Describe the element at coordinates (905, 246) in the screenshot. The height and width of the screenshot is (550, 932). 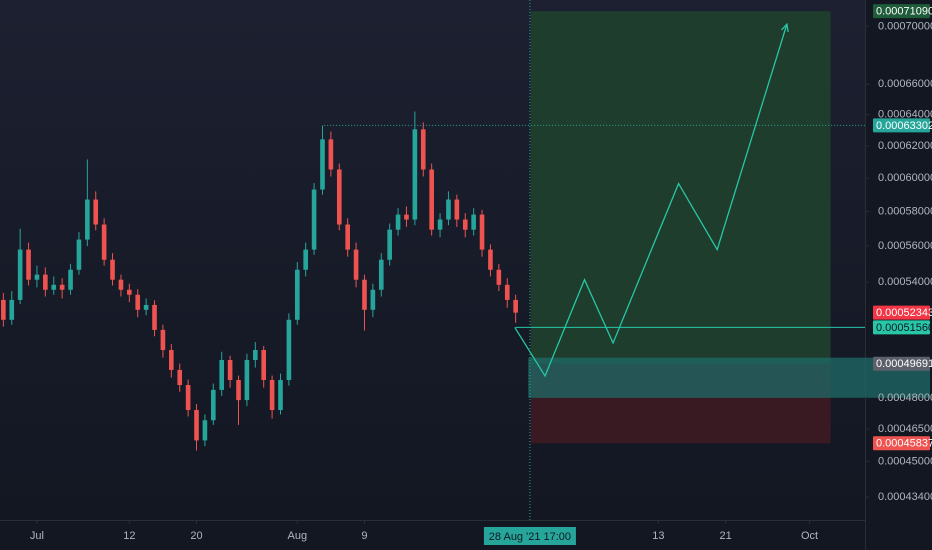
I see `y-tick-label: 0.00056000` at that location.